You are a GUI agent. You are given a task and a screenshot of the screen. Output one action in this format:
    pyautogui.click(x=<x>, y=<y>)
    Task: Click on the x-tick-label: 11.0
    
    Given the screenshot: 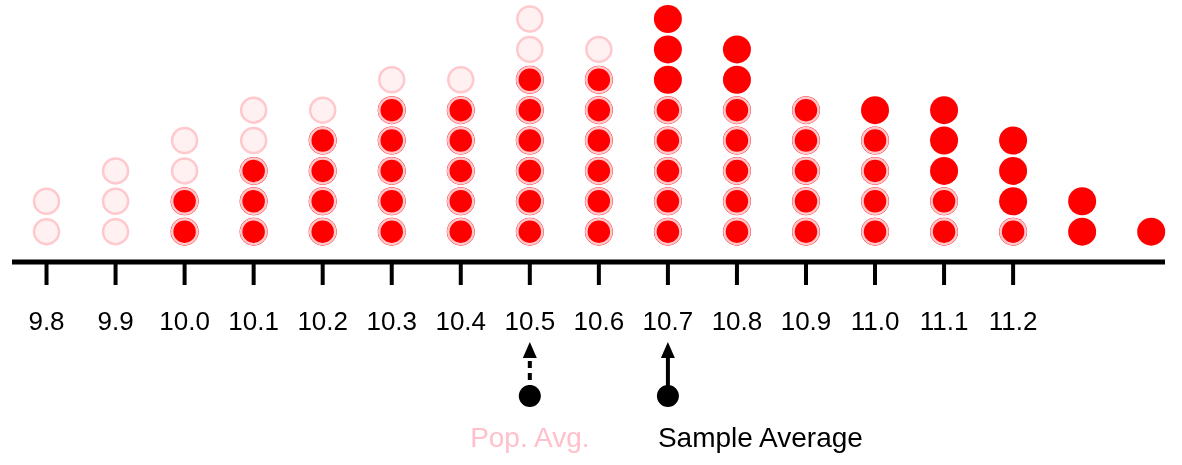 What is the action you would take?
    pyautogui.click(x=875, y=321)
    